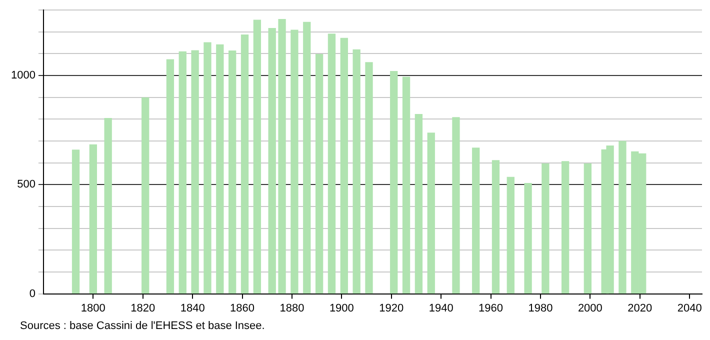 Image resolution: width=710 pixels, height=340 pixels. What do you see at coordinates (32, 294) in the screenshot?
I see `y-tick-label: 0` at bounding box center [32, 294].